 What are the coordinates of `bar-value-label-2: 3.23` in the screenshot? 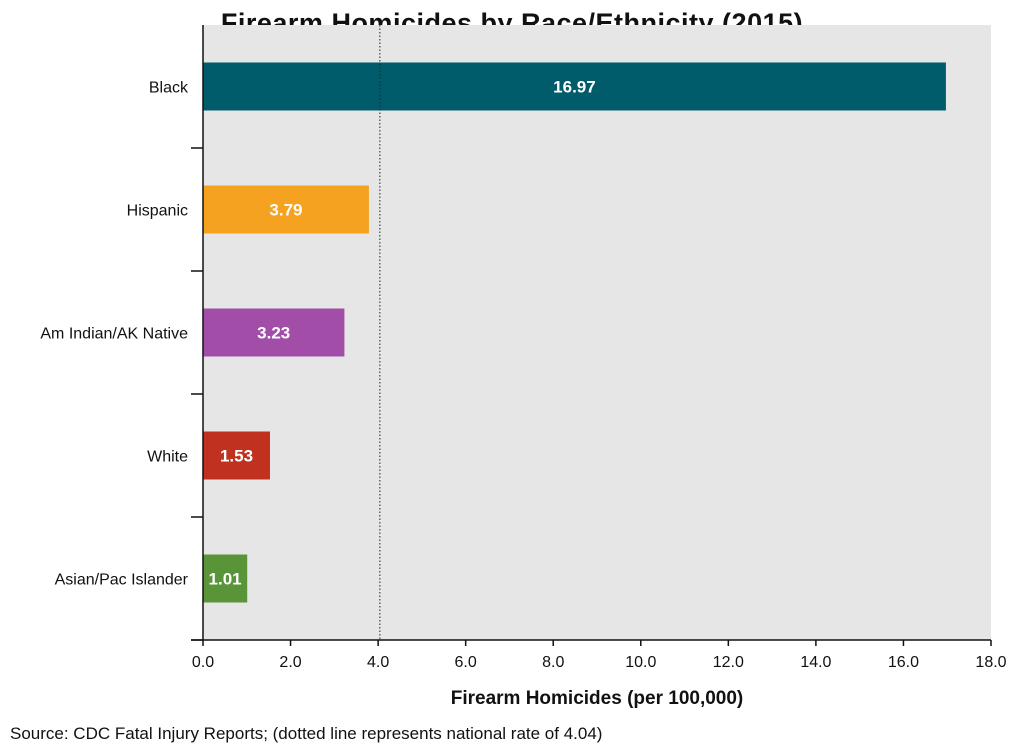 It's located at (273, 333).